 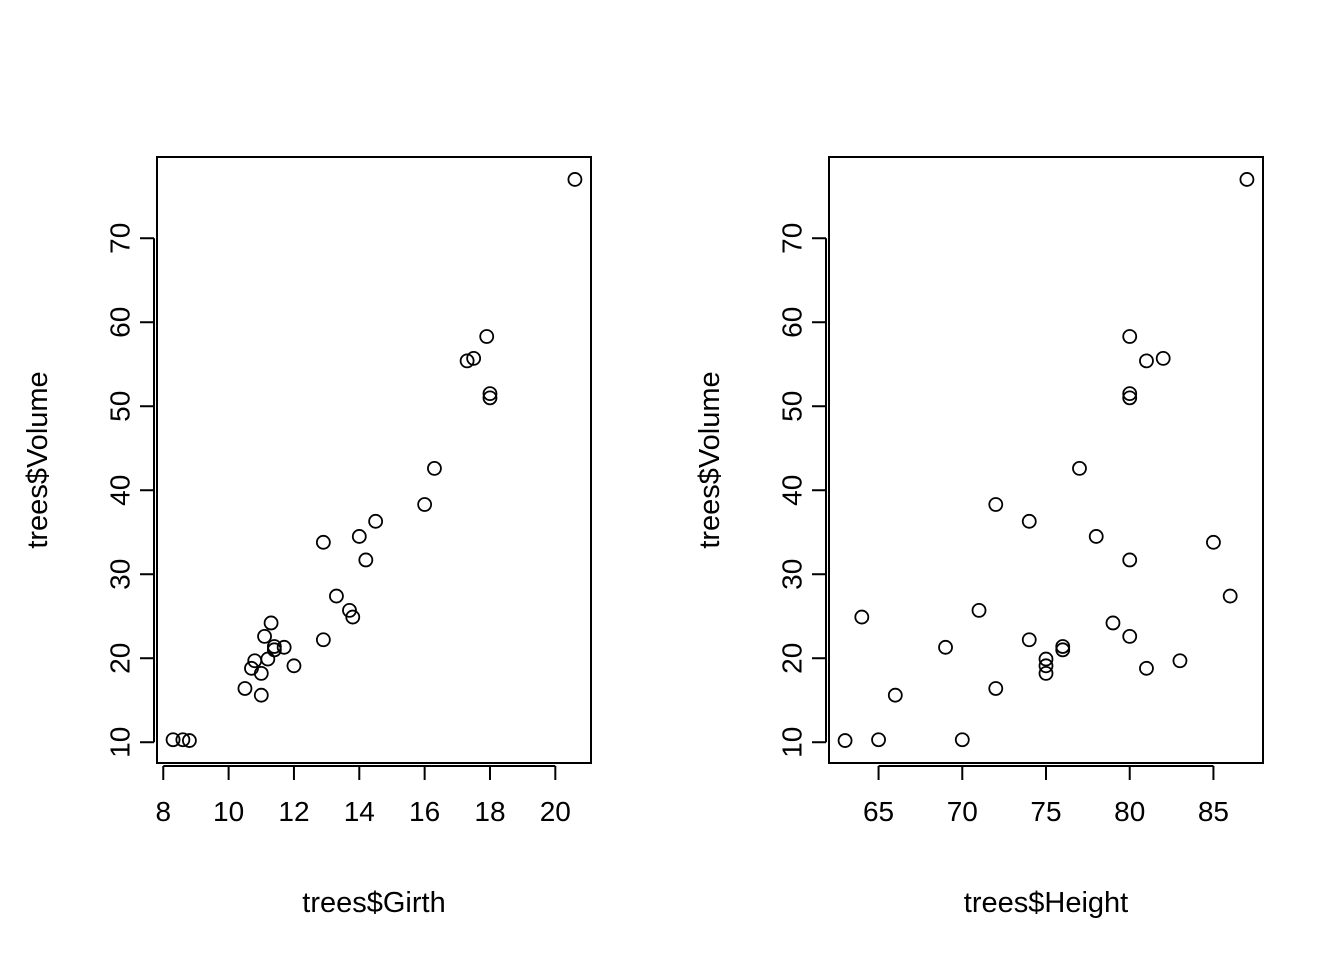 I want to click on x-tick-label: 70, so click(x=962, y=811).